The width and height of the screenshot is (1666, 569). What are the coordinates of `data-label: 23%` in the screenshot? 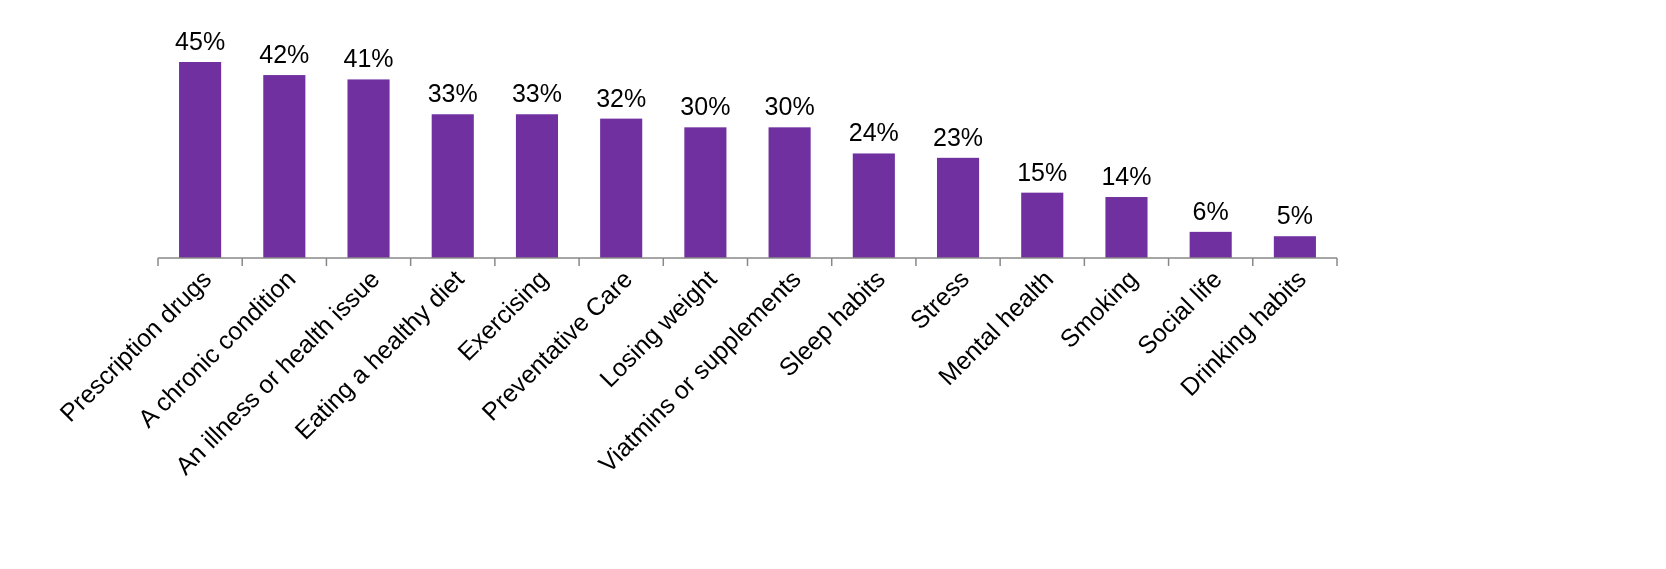 It's located at (958, 136).